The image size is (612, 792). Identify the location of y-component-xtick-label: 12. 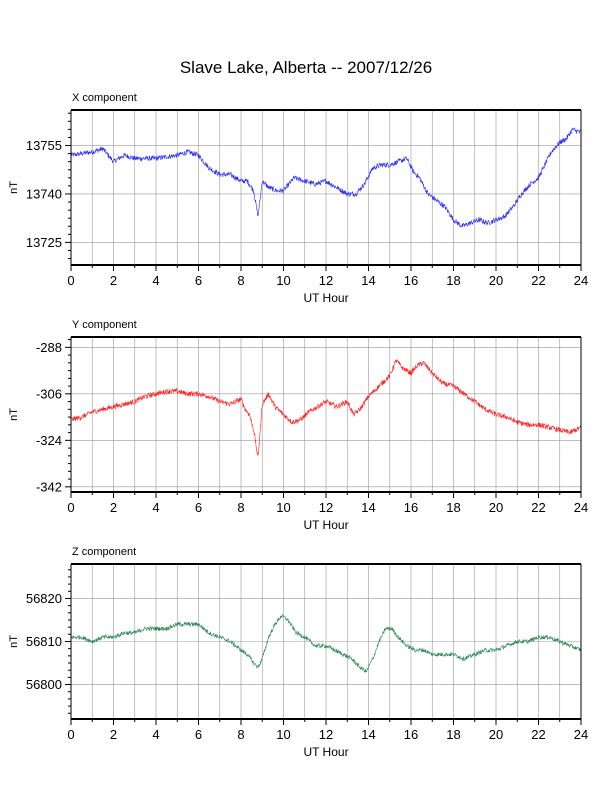
(326, 507).